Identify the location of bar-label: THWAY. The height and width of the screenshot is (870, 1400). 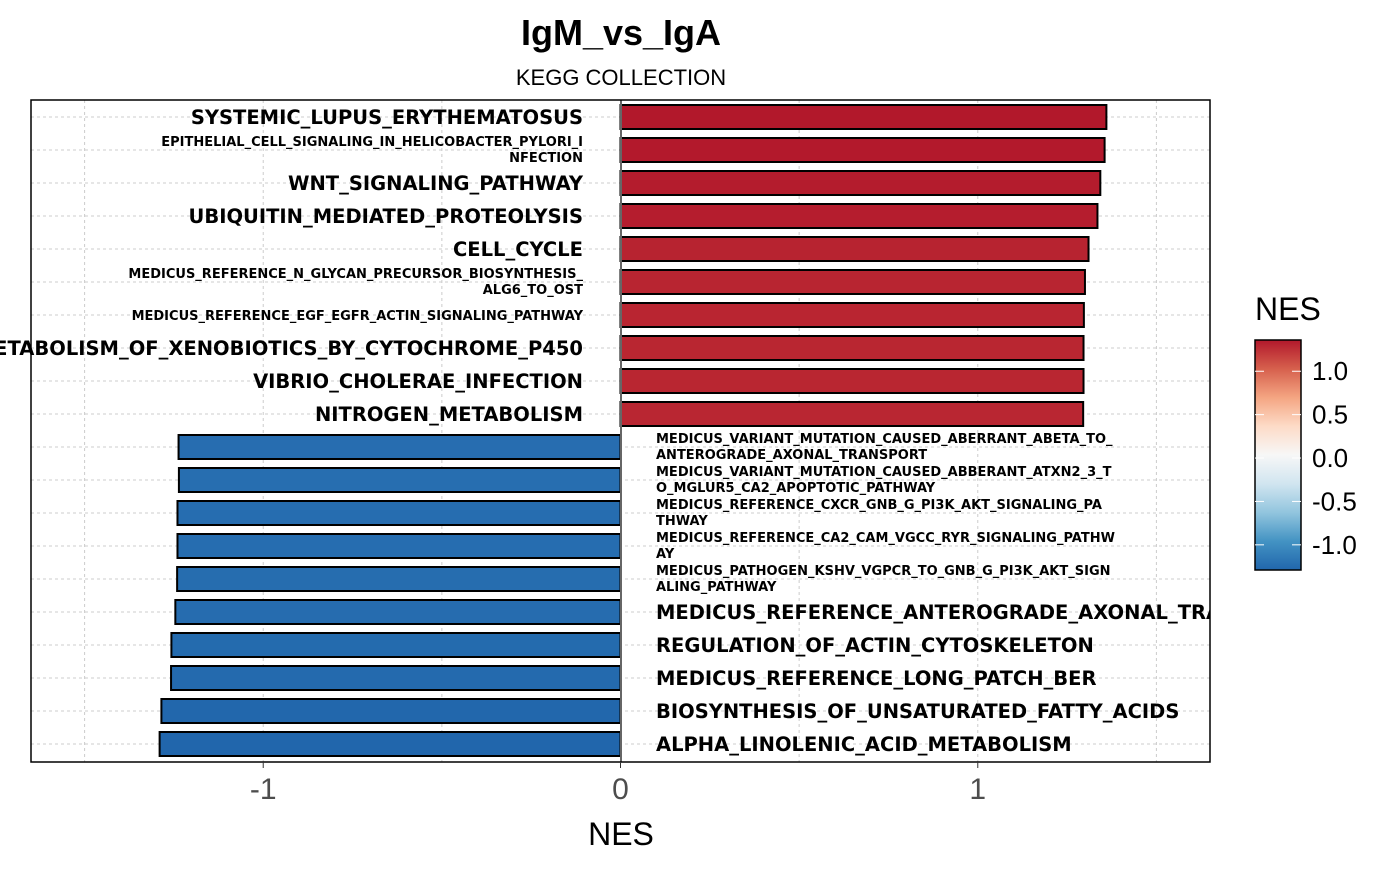
(682, 521).